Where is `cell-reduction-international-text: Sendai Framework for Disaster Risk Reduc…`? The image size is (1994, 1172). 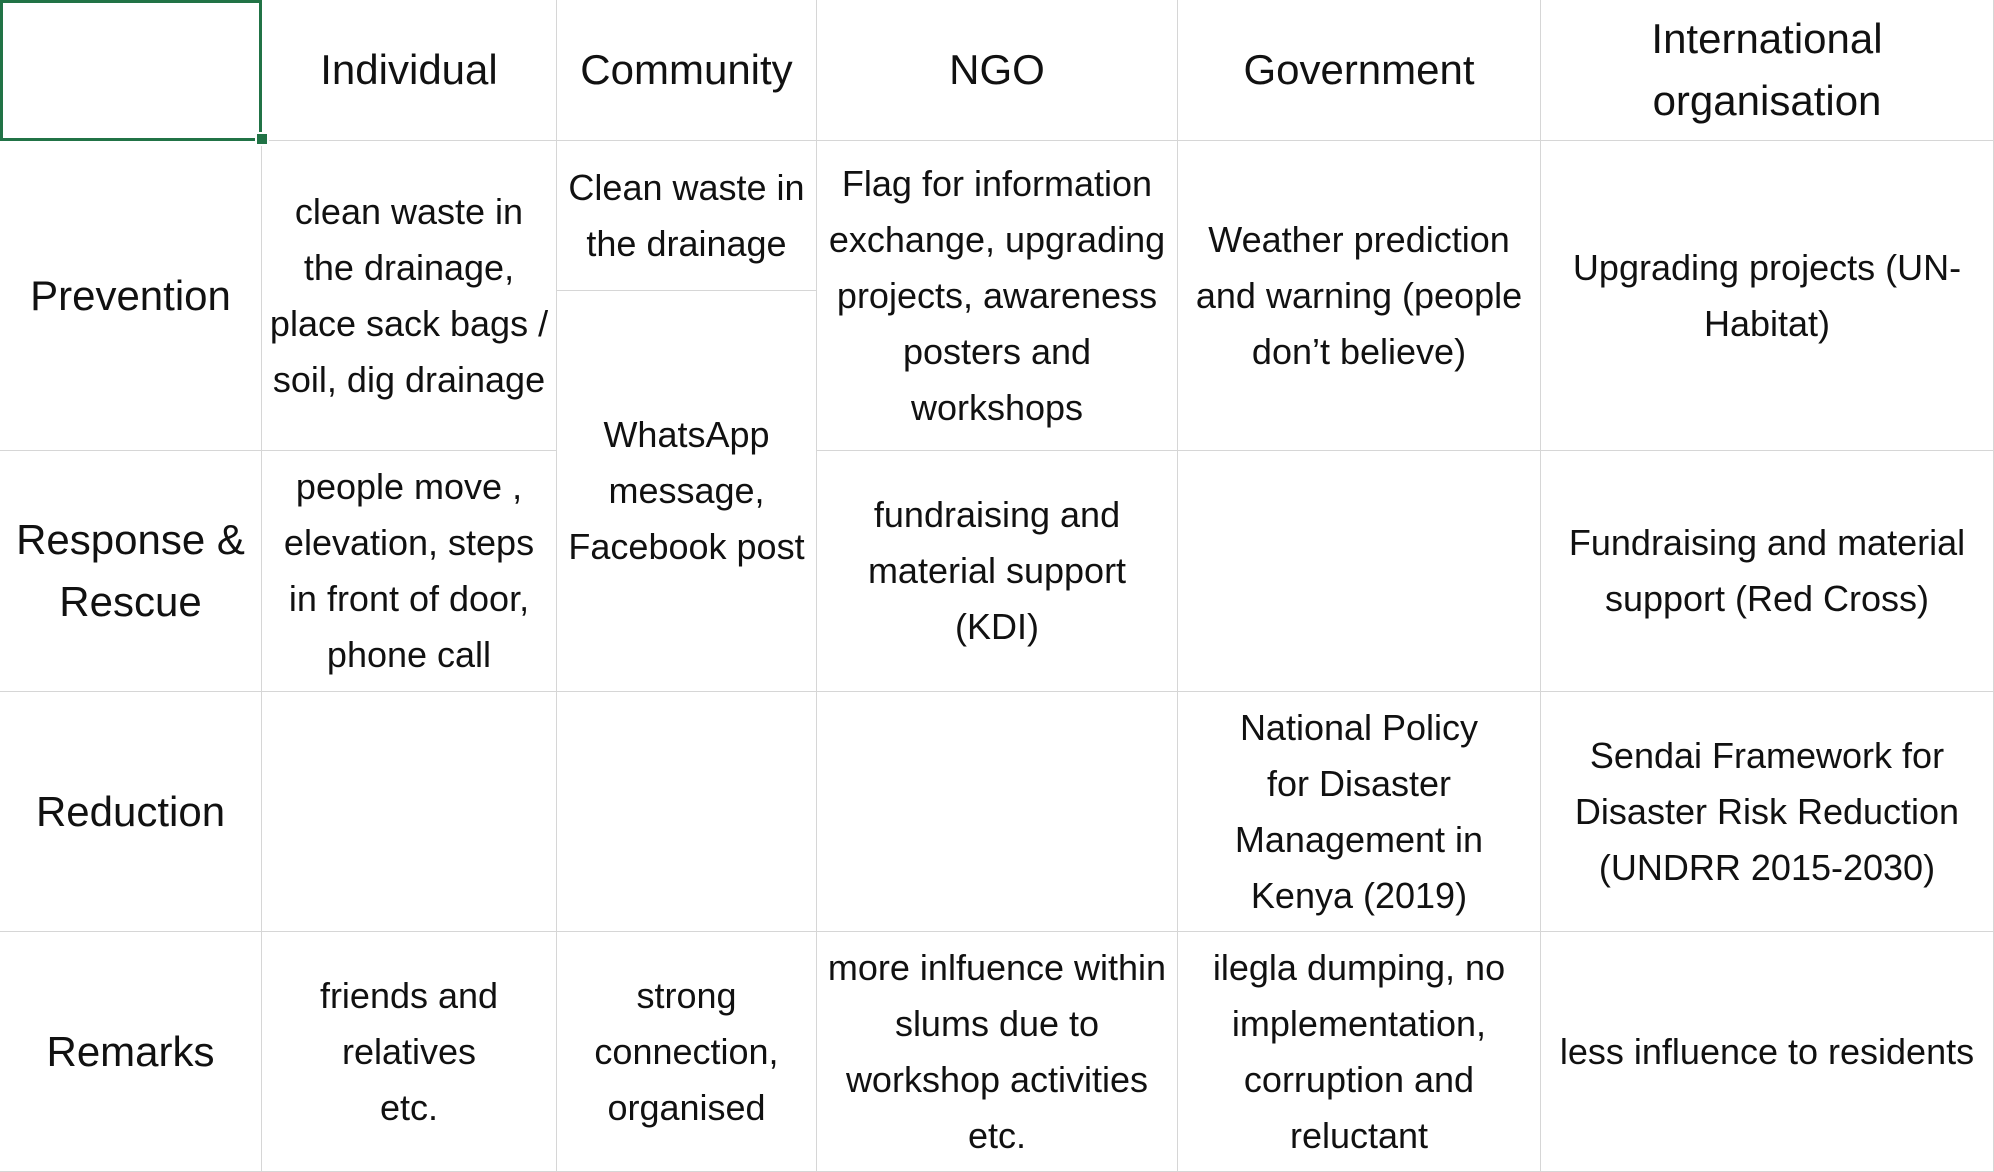
cell-reduction-international-text: Sendai Framework for Disaster Risk Reduc… is located at coordinates (1767, 811).